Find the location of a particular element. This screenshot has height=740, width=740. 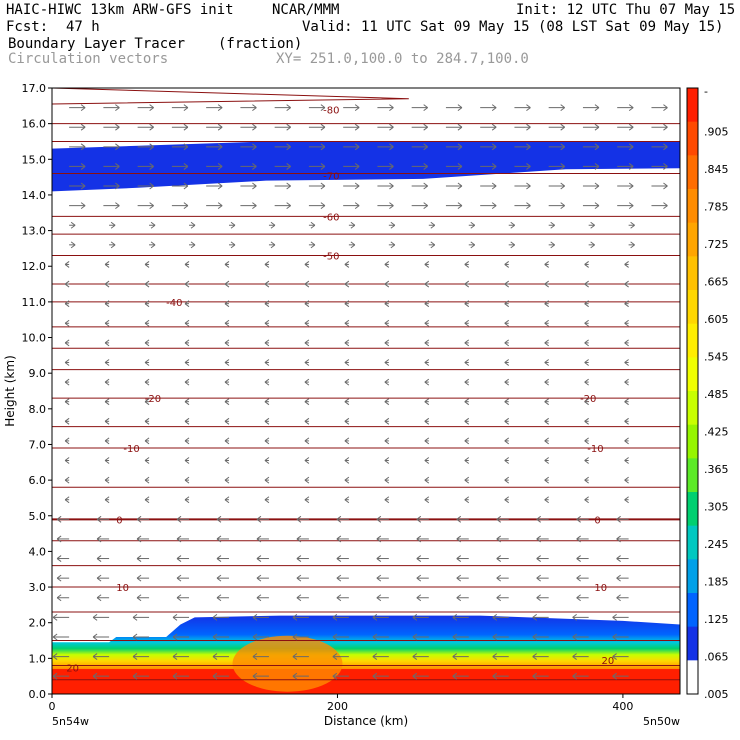

y-tick-label: 17.0 is located at coordinates (34, 88).